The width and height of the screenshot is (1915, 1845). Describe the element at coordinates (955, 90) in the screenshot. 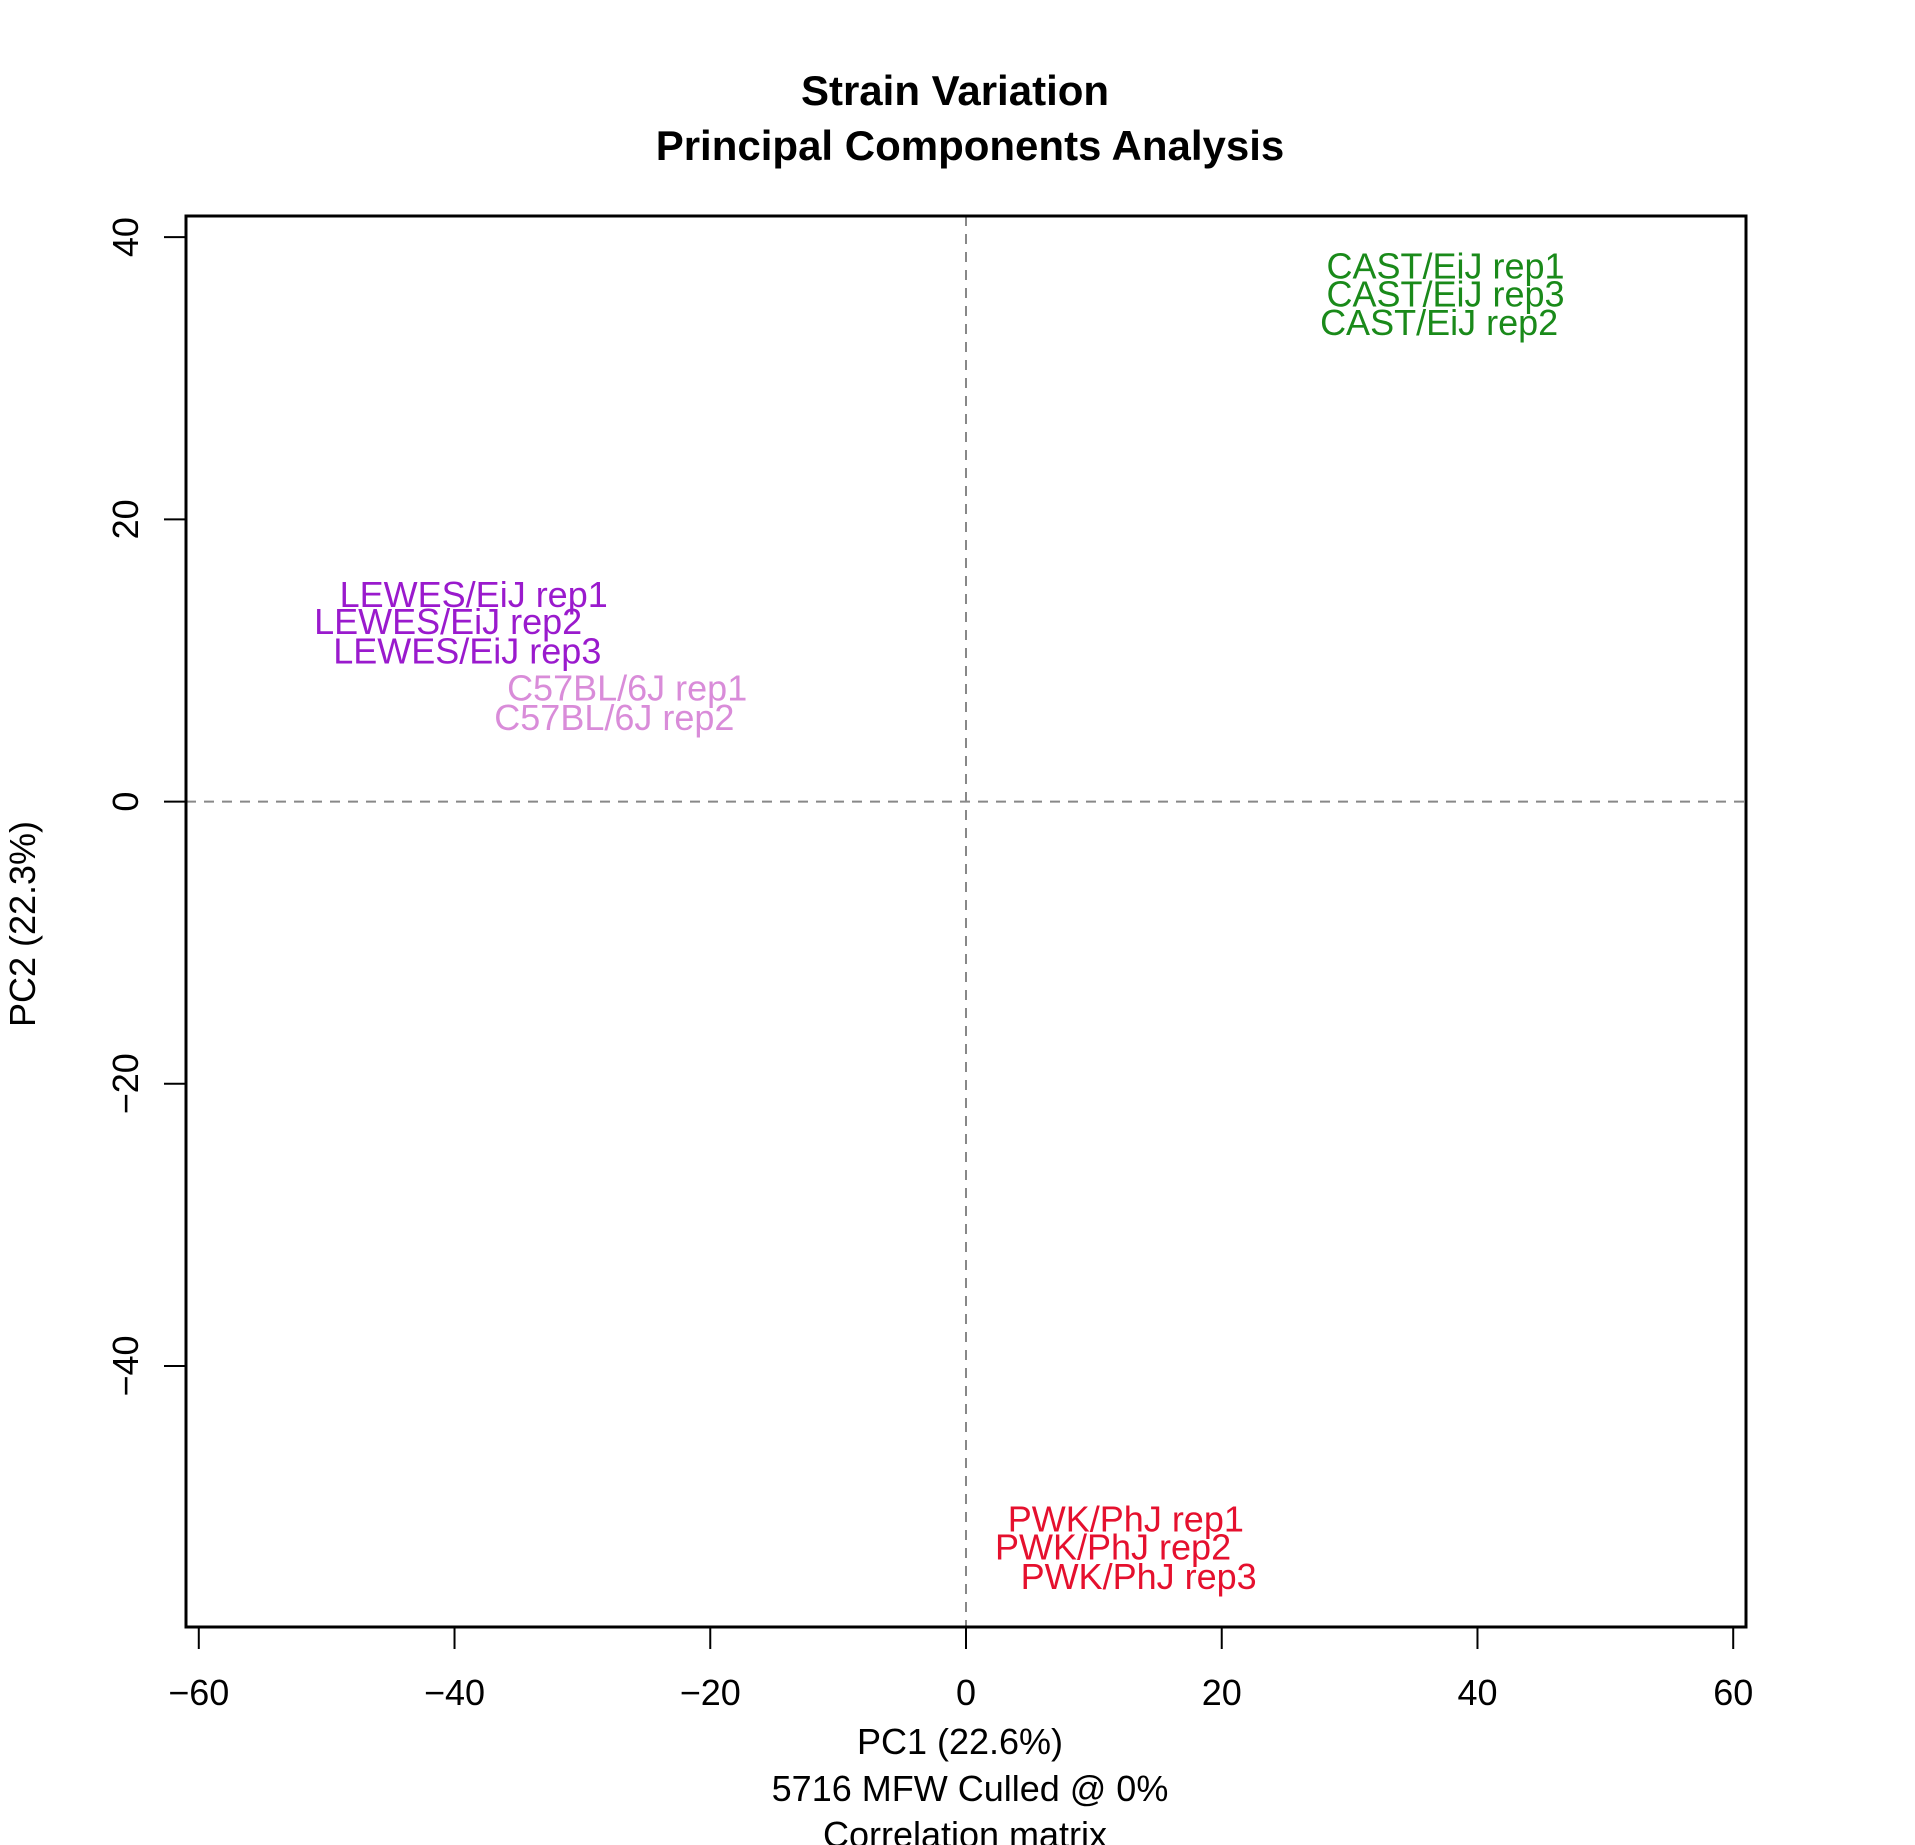

I see `chart-title-line-1: Strain Variation` at that location.